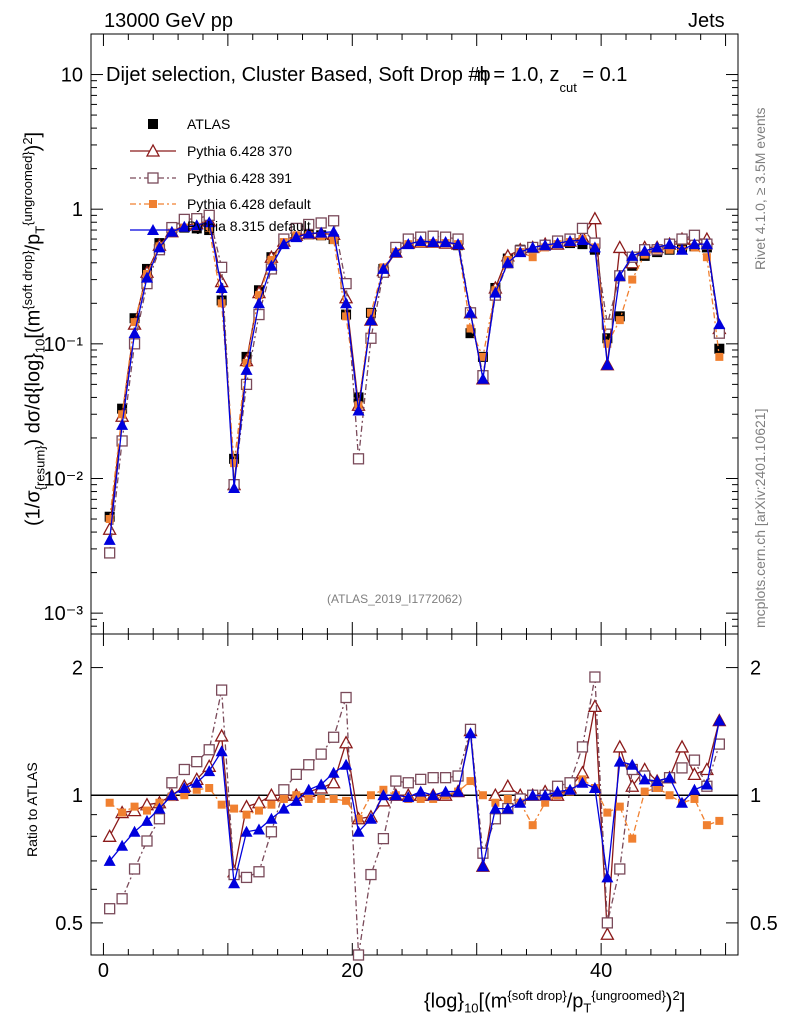 This screenshot has width=786, height=1024. Describe the element at coordinates (77, 210) in the screenshot. I see `main-y-tick-label: 1` at that location.